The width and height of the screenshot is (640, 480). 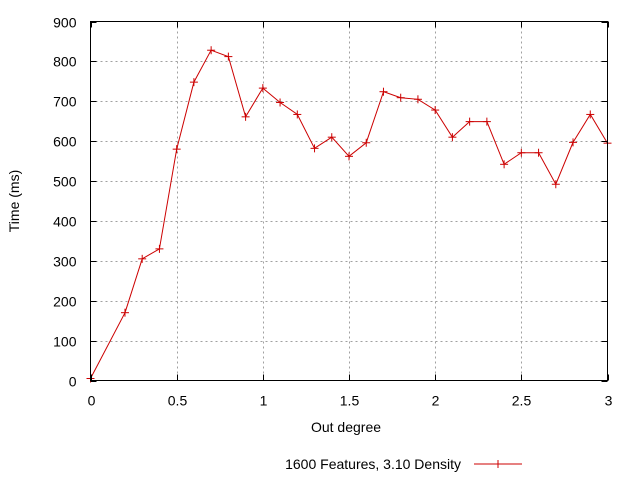 What do you see at coordinates (346, 427) in the screenshot?
I see `x-axis-label: Out degree` at bounding box center [346, 427].